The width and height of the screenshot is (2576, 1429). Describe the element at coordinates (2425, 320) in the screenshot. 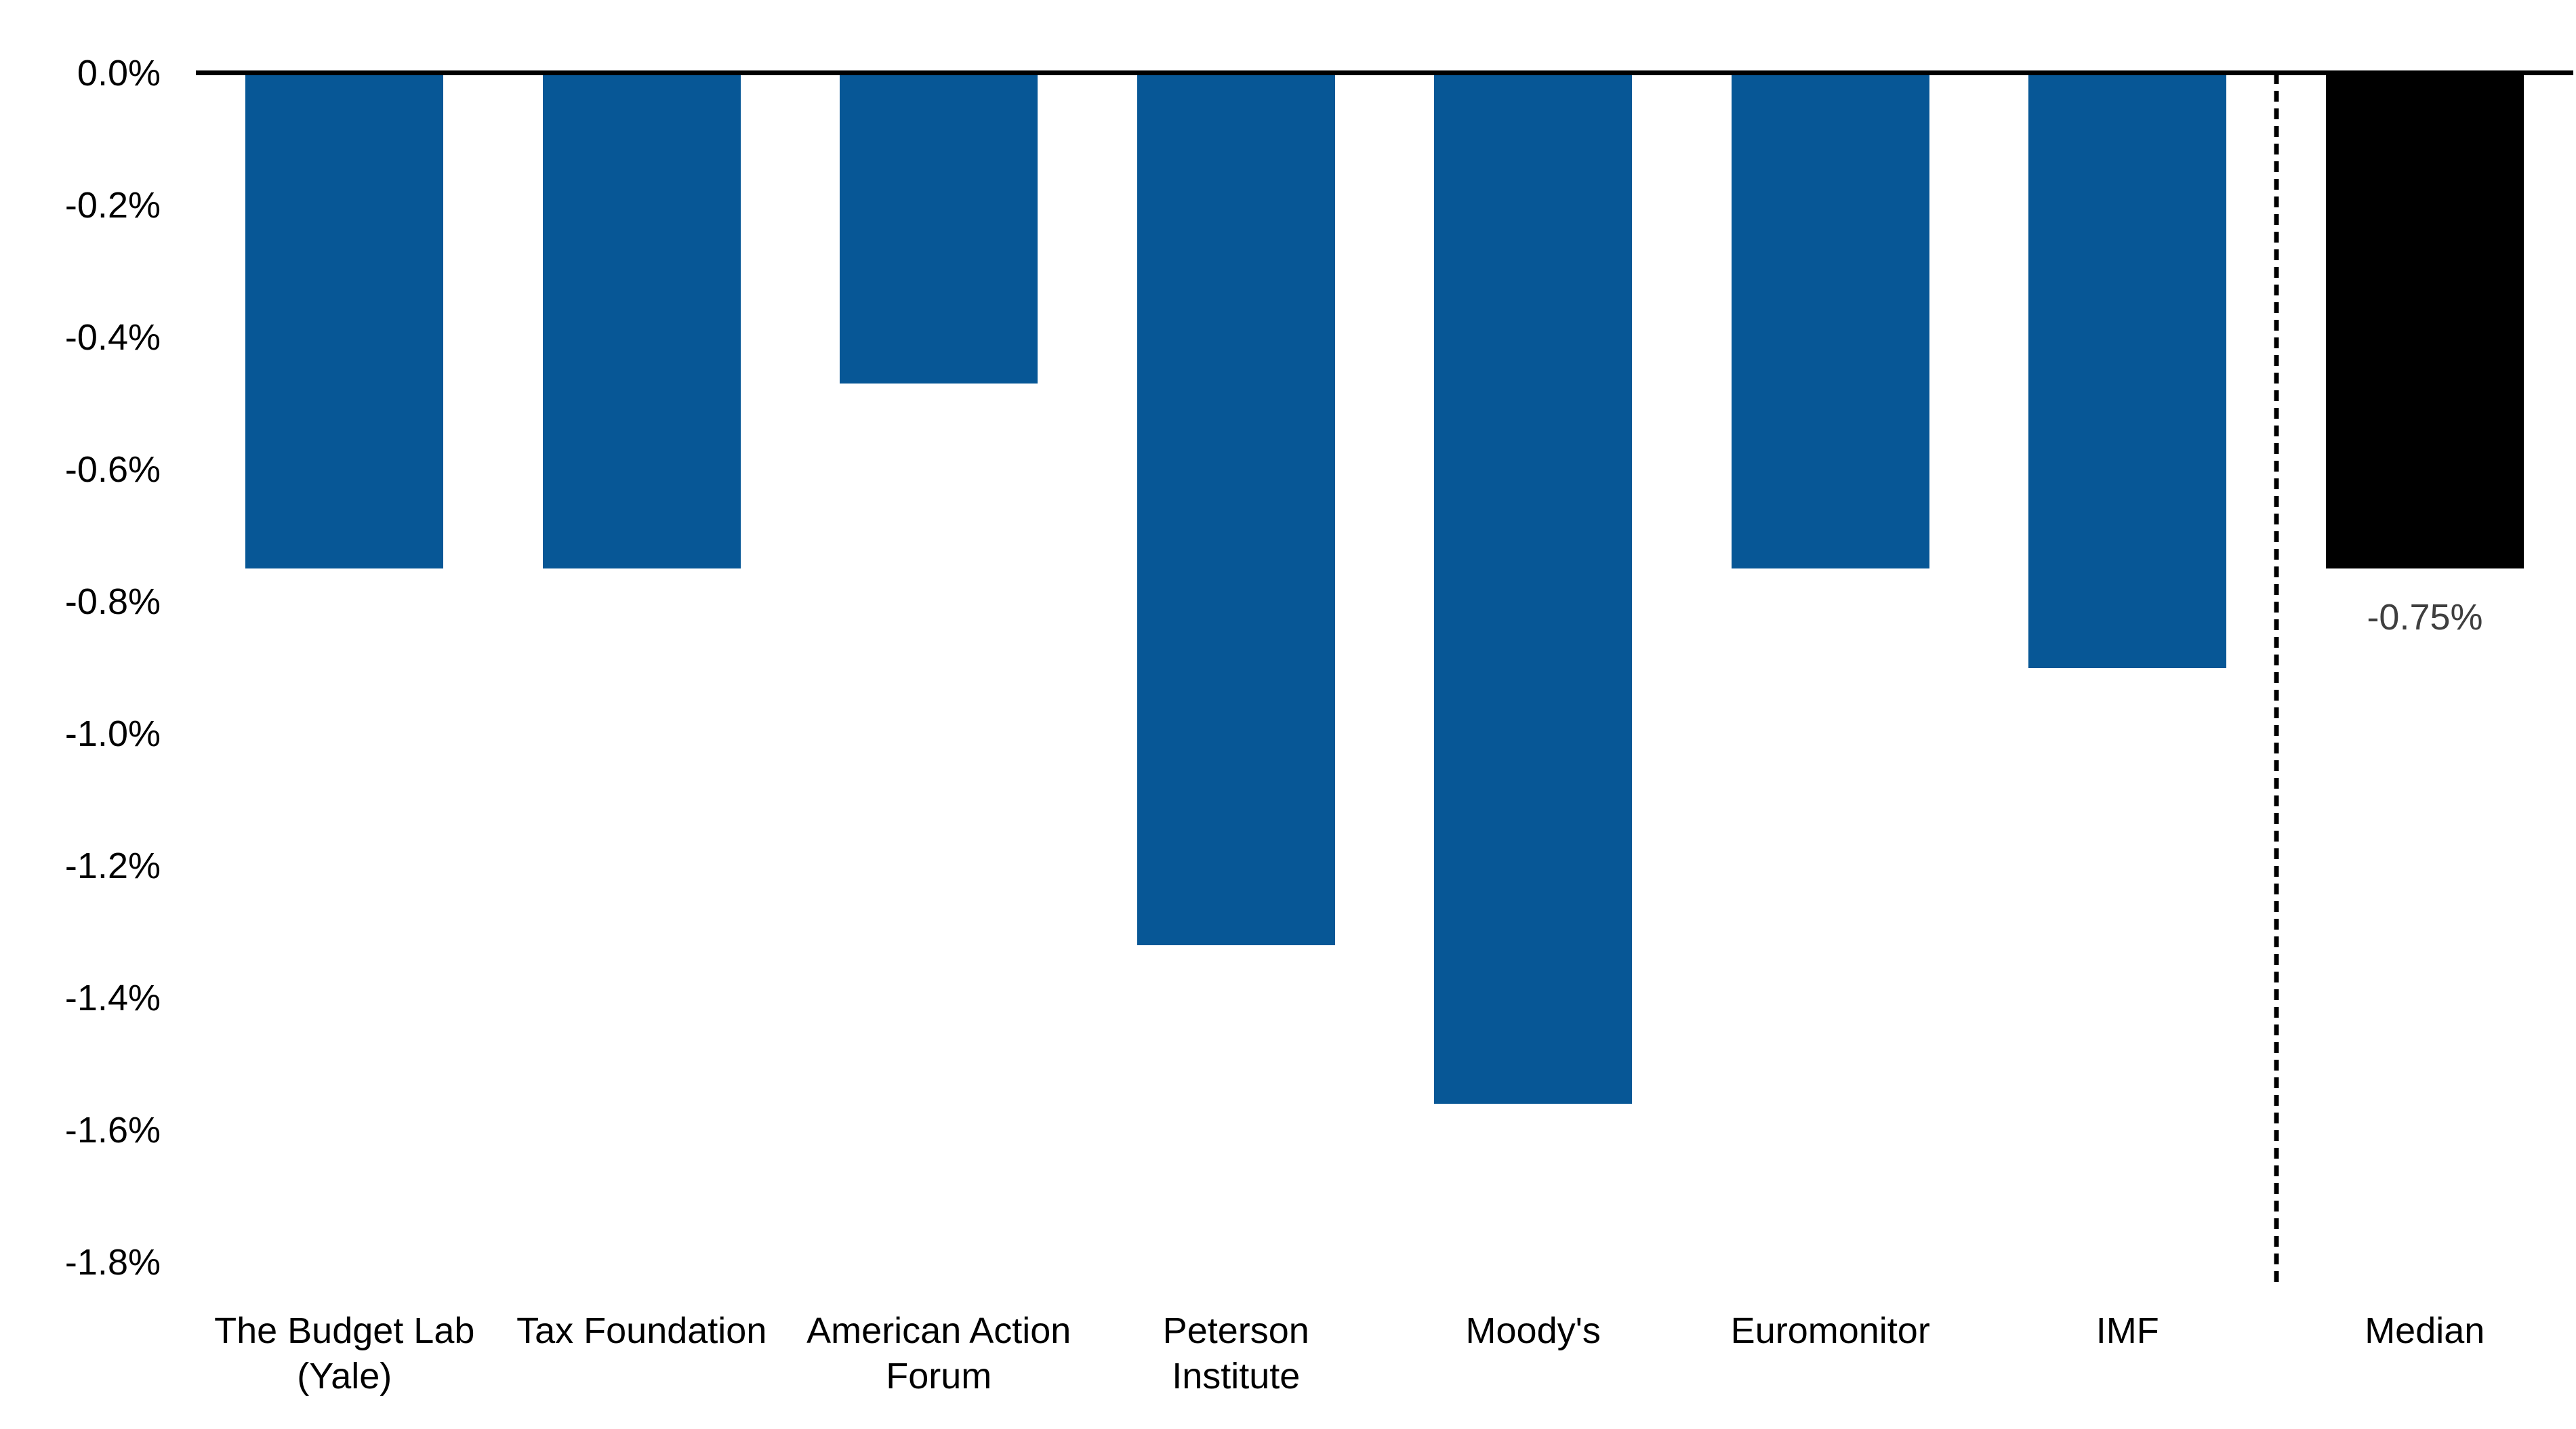

I see `bar-median` at that location.